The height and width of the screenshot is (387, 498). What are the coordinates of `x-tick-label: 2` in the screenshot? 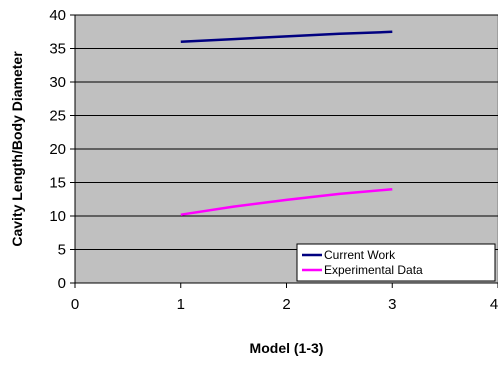 It's located at (286, 304).